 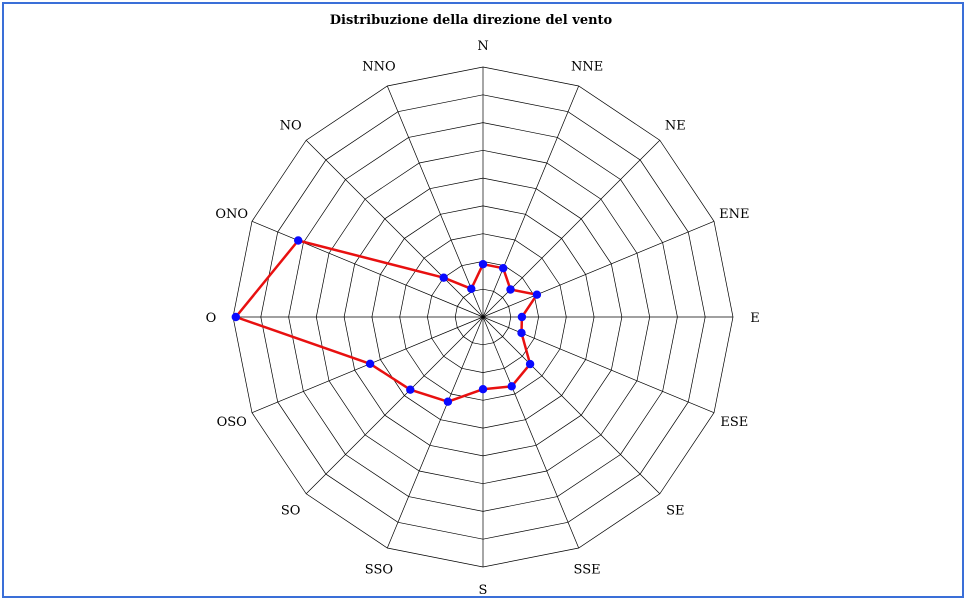 What do you see at coordinates (291, 510) in the screenshot?
I see `direction-label-so: SO` at bounding box center [291, 510].